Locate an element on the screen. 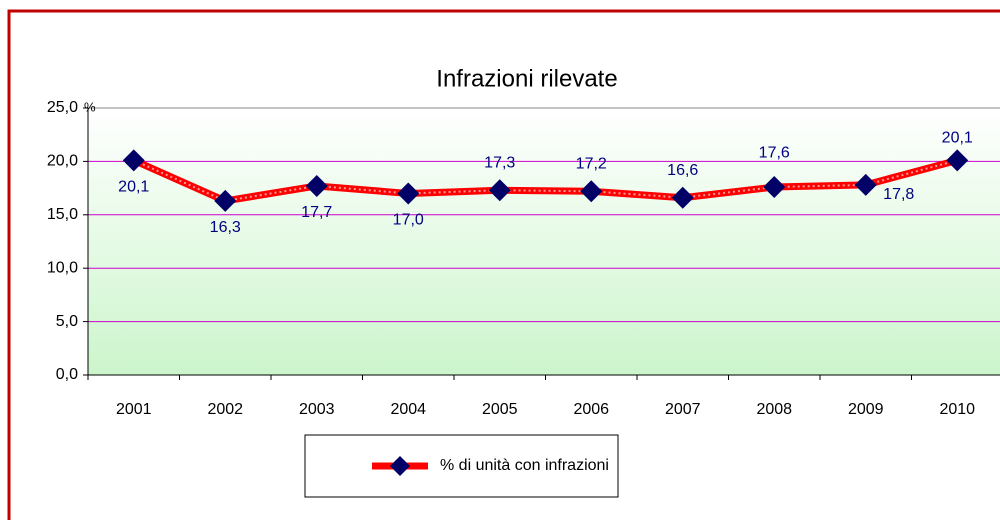 This screenshot has width=1000, height=520. data-label: 17,6 is located at coordinates (774, 152).